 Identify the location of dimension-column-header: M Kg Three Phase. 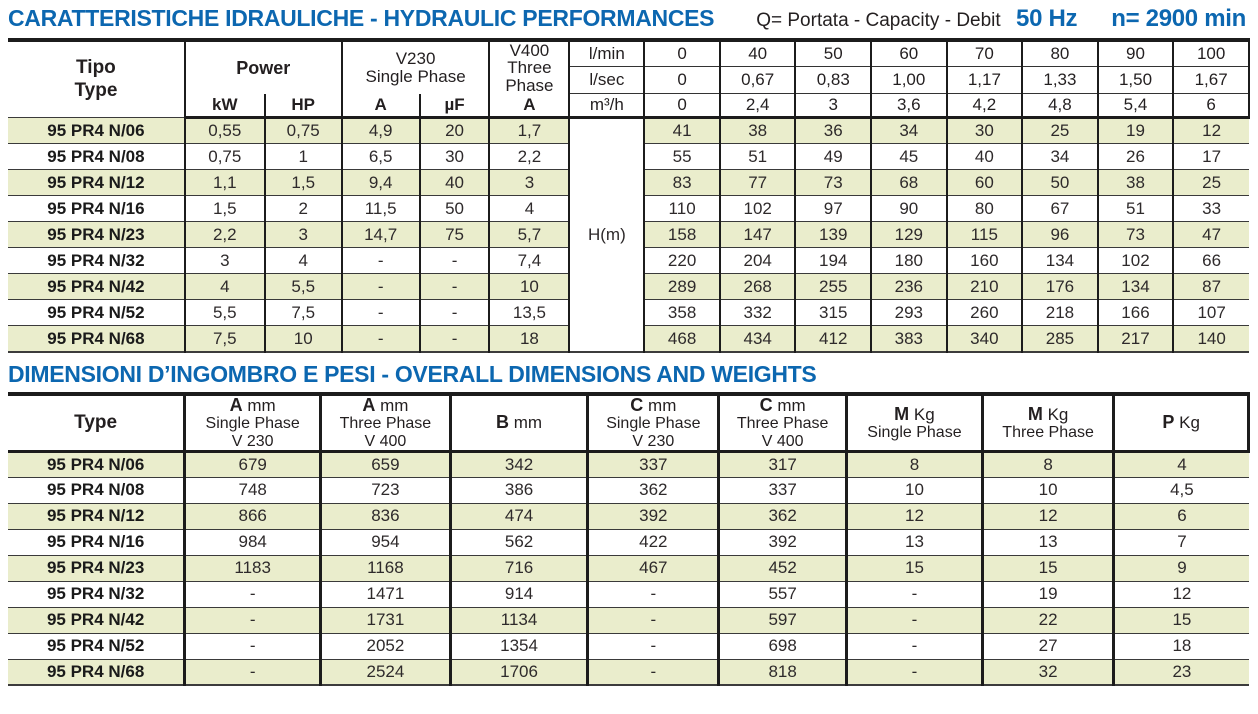
(1048, 423).